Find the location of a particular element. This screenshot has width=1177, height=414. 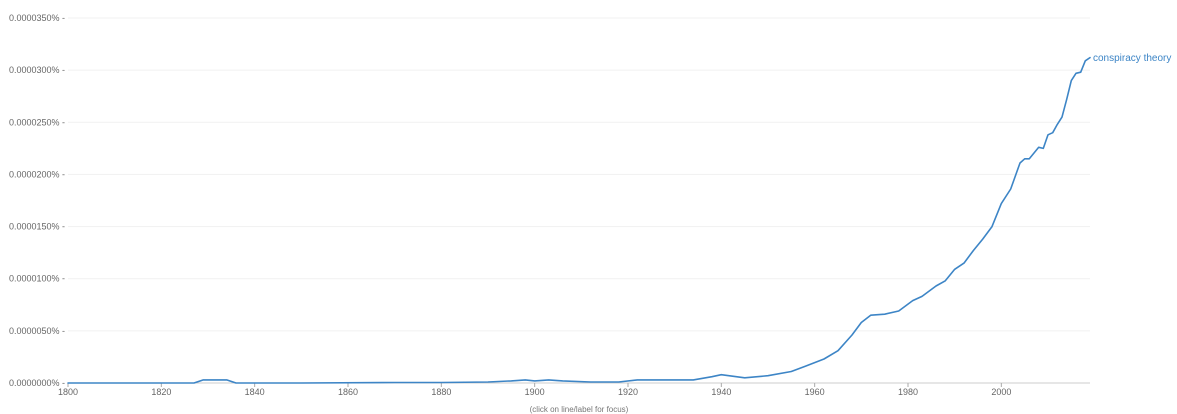

y-tick-label: 0.0000350% - is located at coordinates (37, 18).